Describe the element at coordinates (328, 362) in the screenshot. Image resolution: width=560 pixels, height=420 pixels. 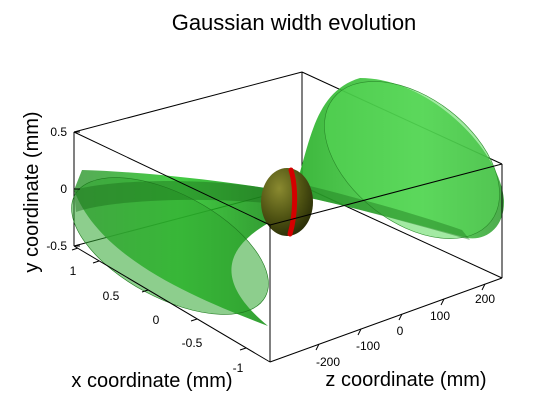
I see `z-tick-label: -200` at that location.